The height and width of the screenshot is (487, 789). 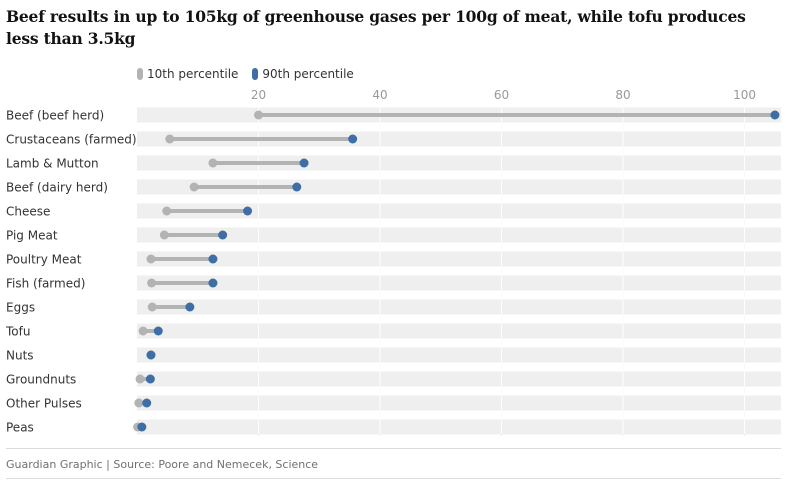 I want to click on category-label: Tofu, so click(x=17, y=332).